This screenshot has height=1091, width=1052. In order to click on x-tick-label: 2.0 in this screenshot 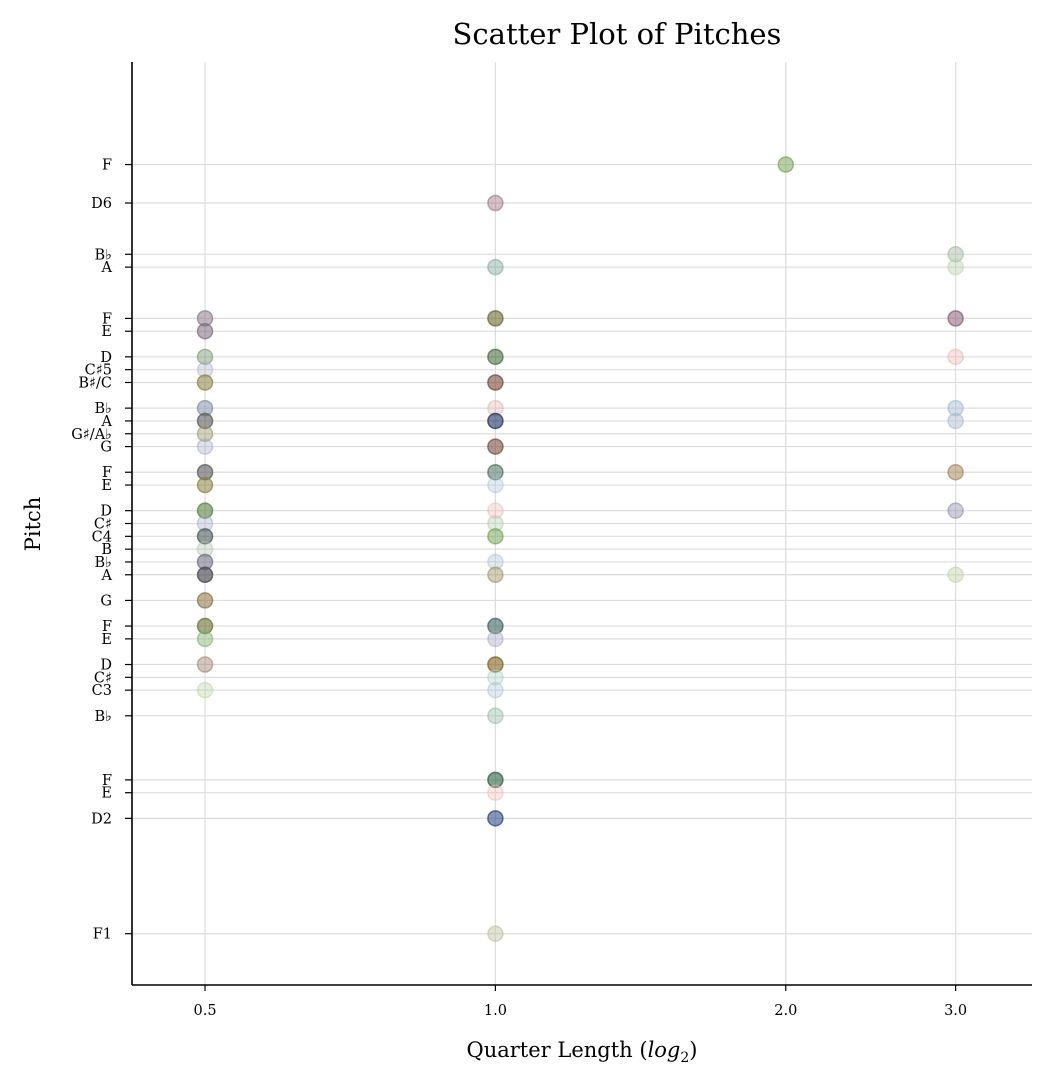, I will do `click(785, 1011)`.